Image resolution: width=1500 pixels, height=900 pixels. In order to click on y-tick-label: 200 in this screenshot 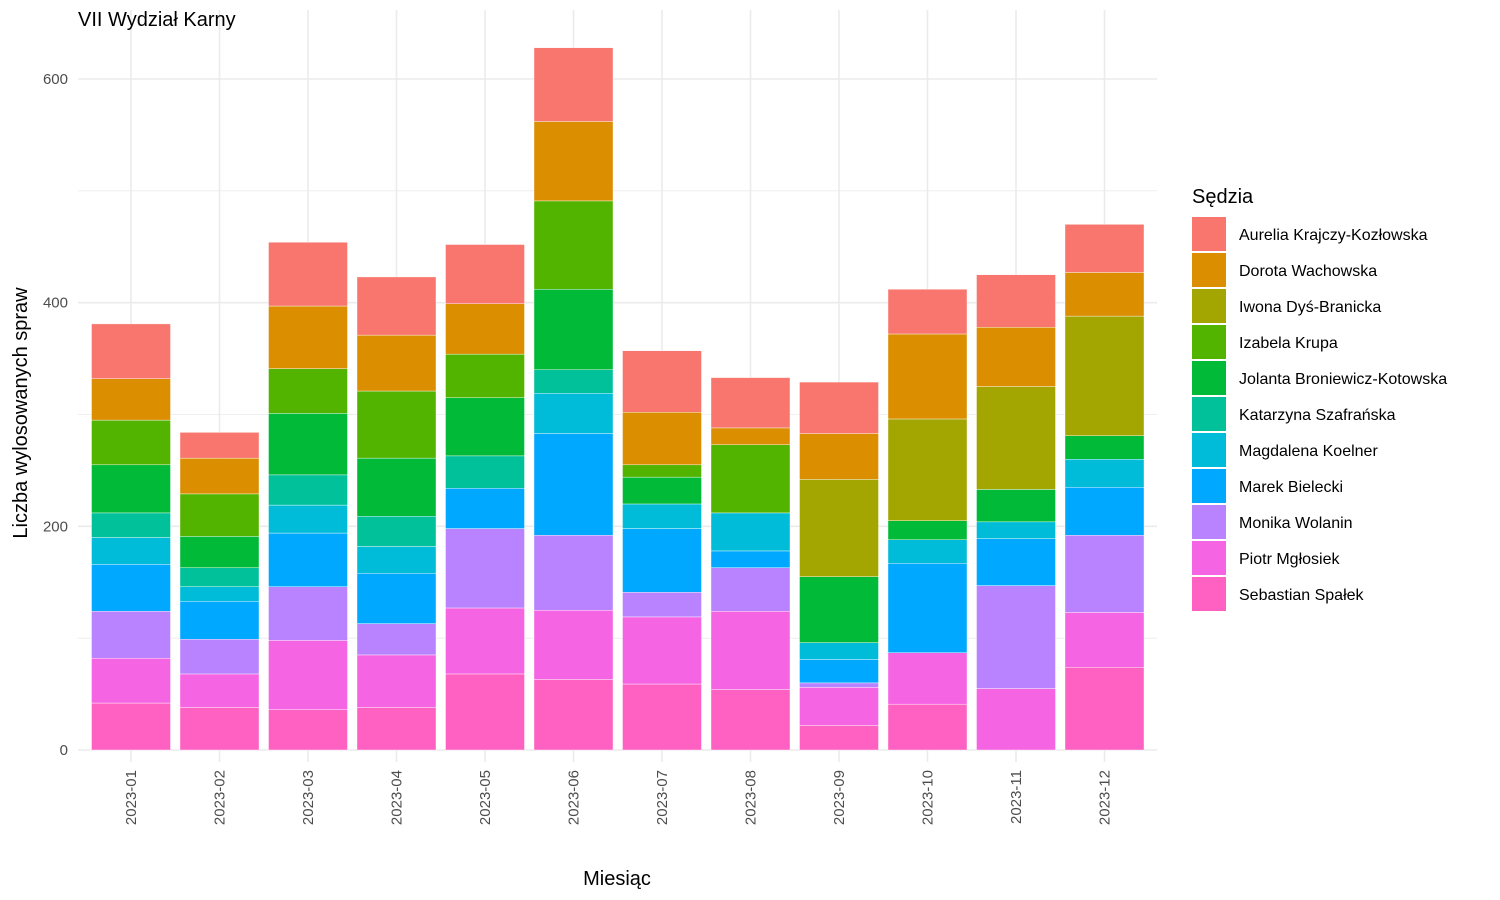, I will do `click(55, 526)`.